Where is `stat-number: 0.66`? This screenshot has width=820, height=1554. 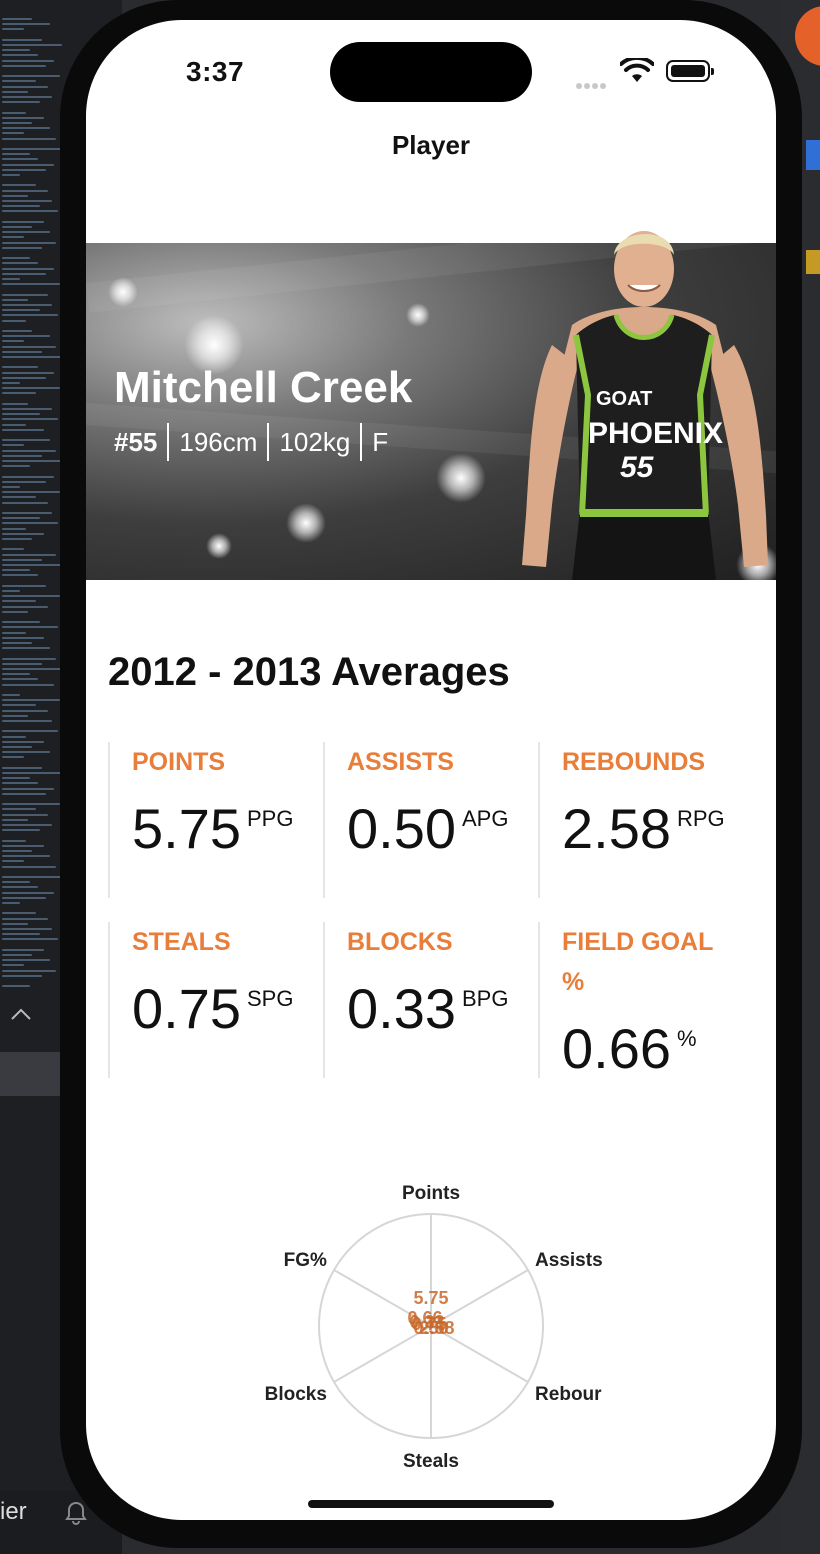 stat-number: 0.66 is located at coordinates (616, 1048).